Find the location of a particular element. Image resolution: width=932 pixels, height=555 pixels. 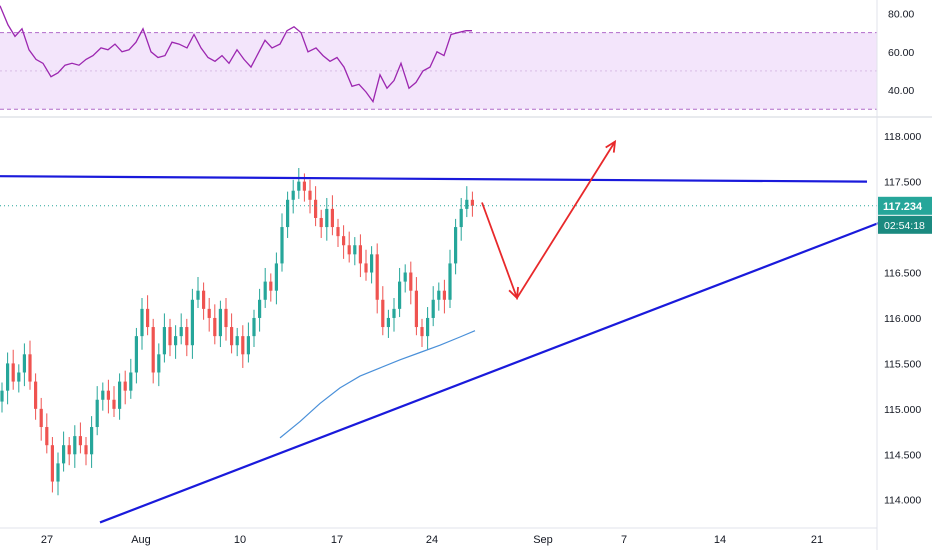

time-tick-label: 27 is located at coordinates (47, 540).